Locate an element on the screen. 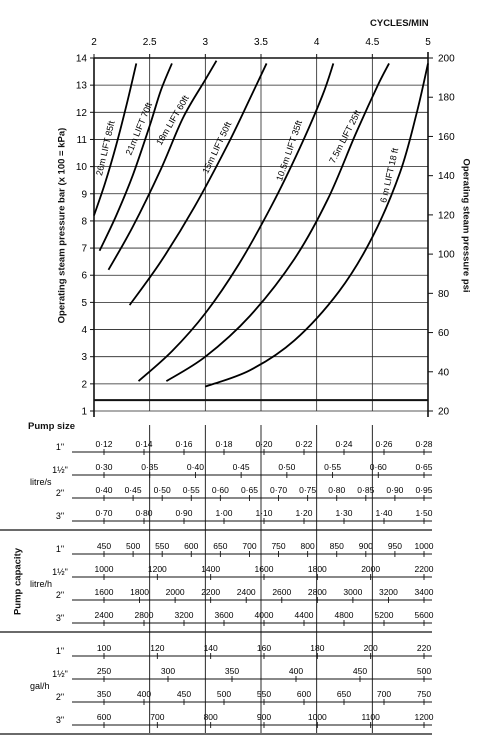 The height and width of the screenshot is (740, 486). capacity-value: 1600 is located at coordinates (104, 592).